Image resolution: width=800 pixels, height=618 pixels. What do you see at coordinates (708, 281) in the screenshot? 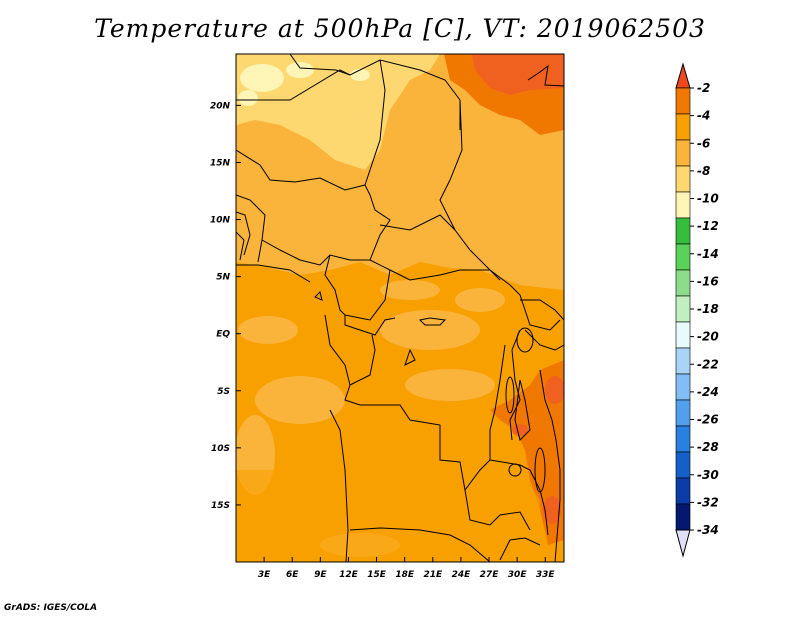
I see `colorbar-label: -16` at bounding box center [708, 281].